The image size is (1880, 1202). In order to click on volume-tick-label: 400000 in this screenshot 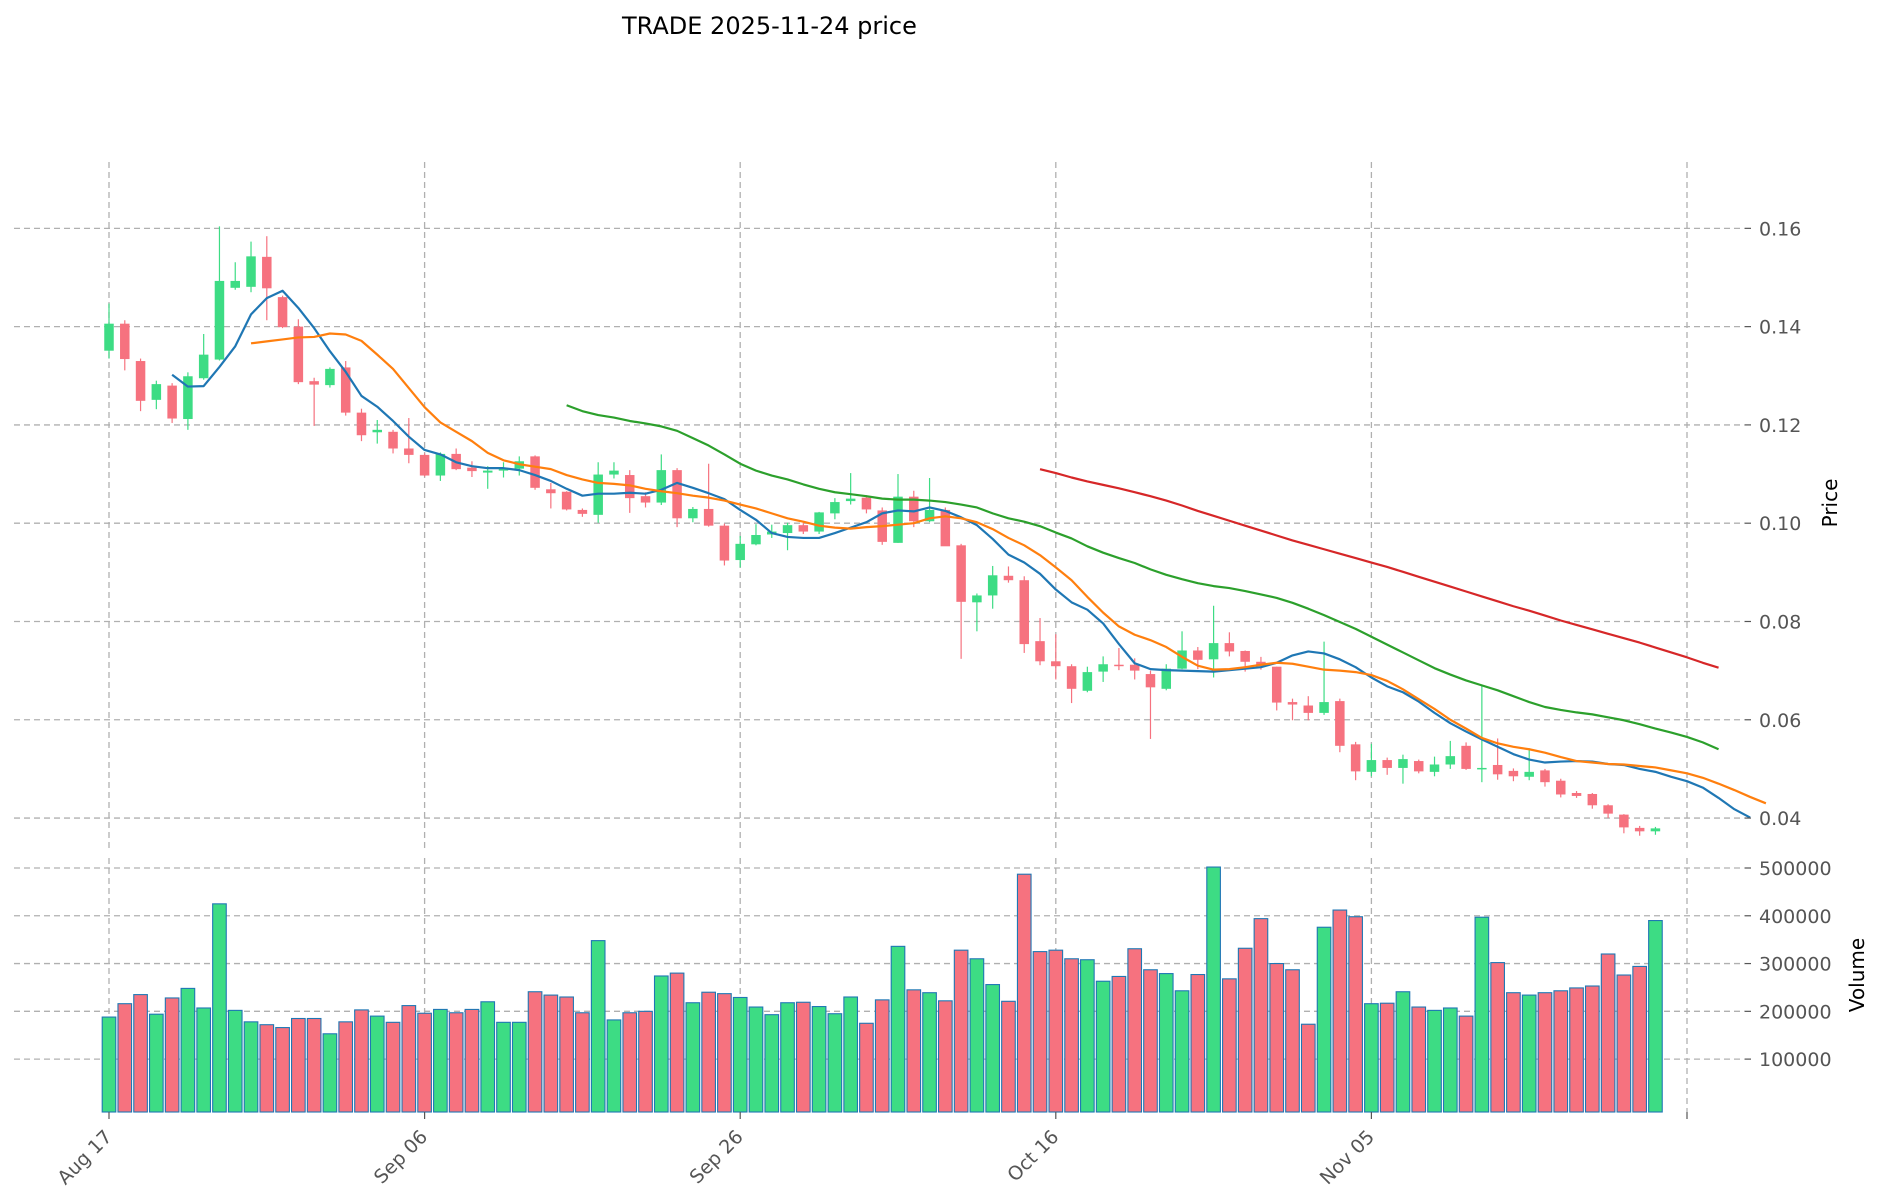, I will do `click(1795, 917)`.